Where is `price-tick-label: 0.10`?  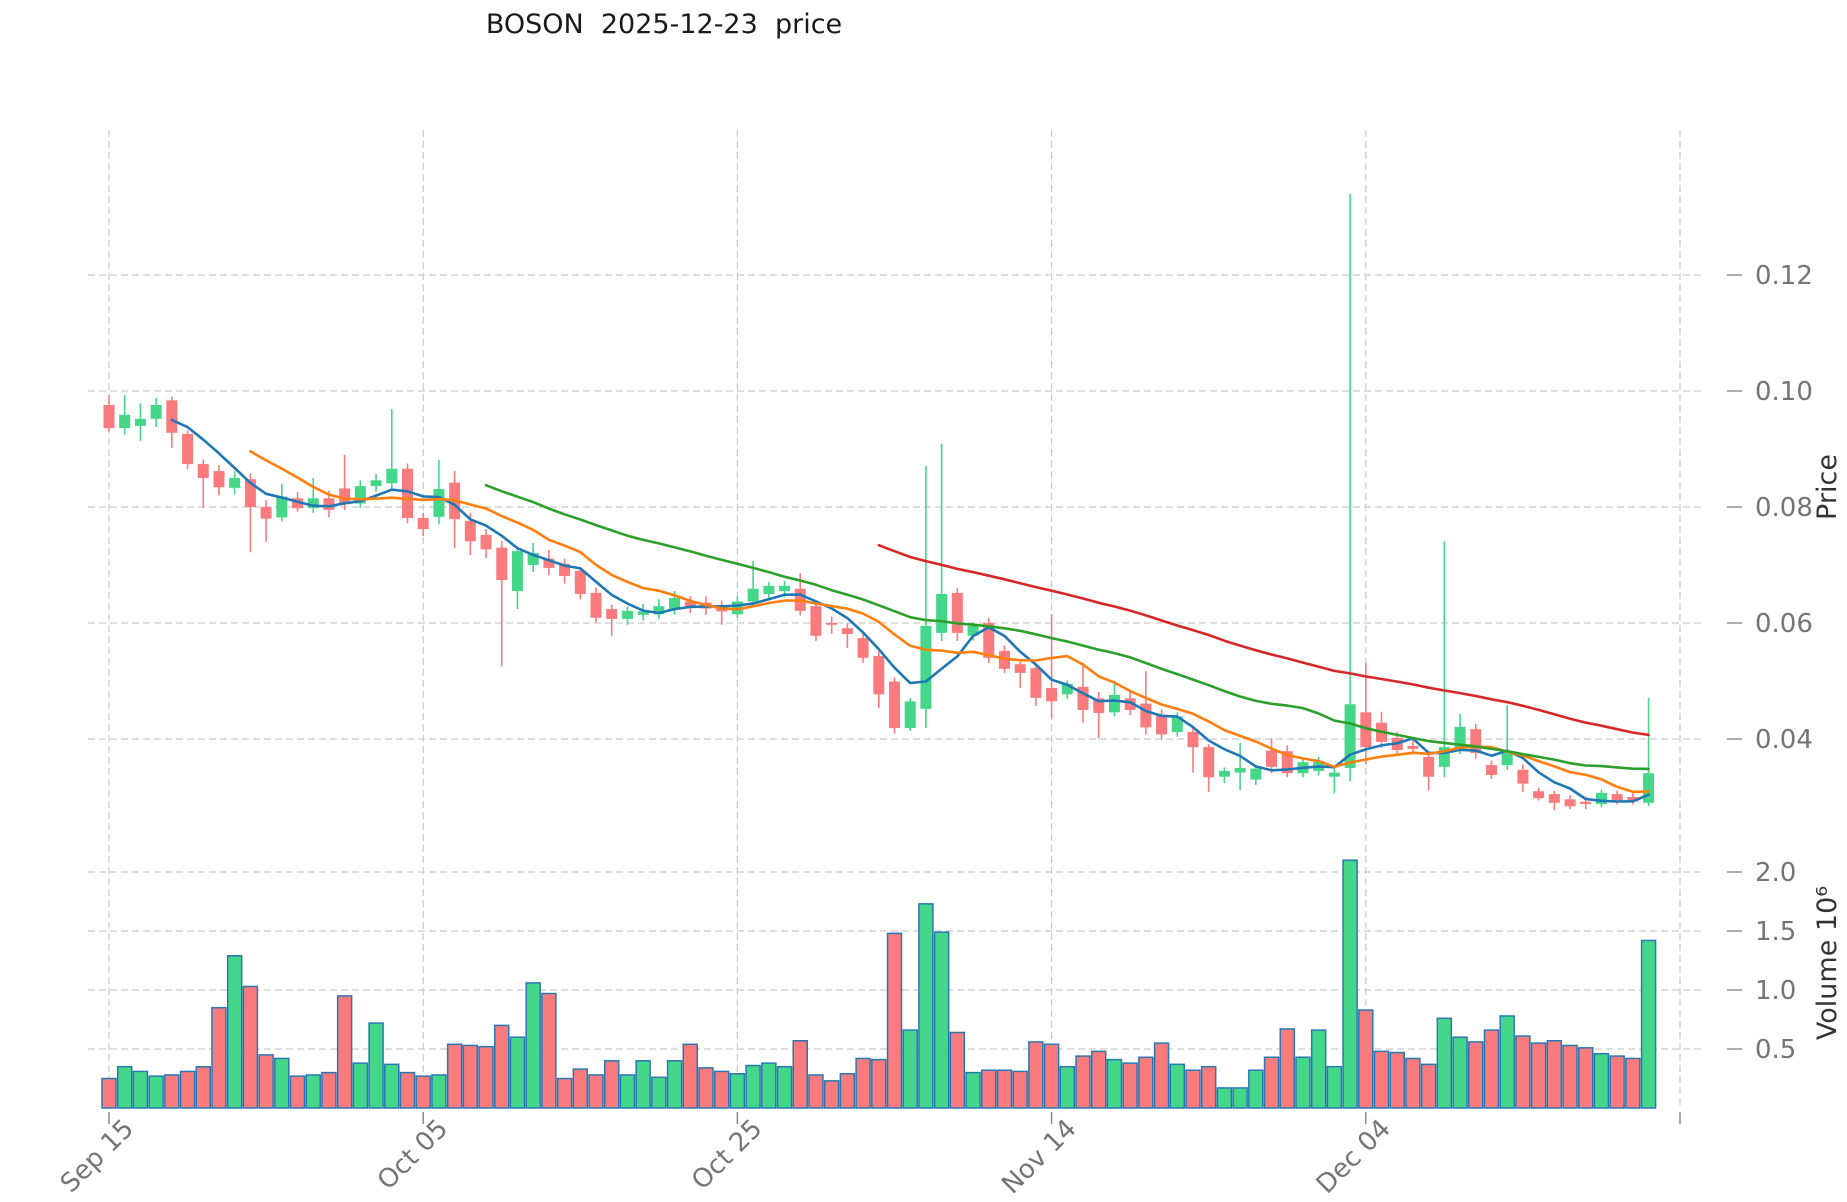 price-tick-label: 0.10 is located at coordinates (1784, 392).